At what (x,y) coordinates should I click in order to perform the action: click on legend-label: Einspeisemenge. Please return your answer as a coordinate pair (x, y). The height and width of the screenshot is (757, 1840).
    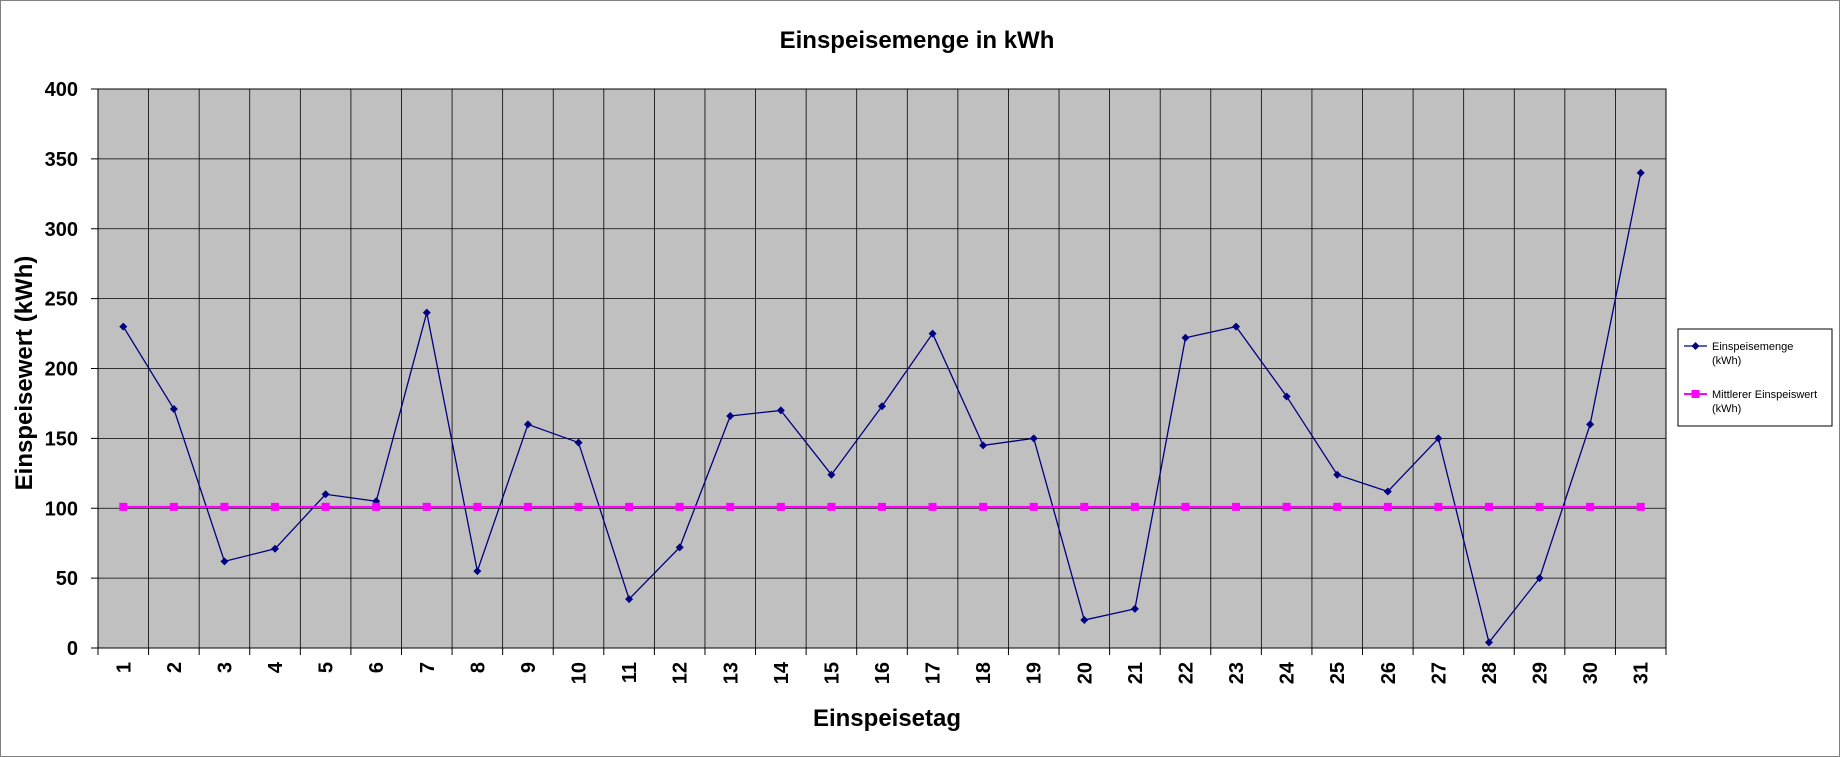
    Looking at the image, I should click on (1752, 347).